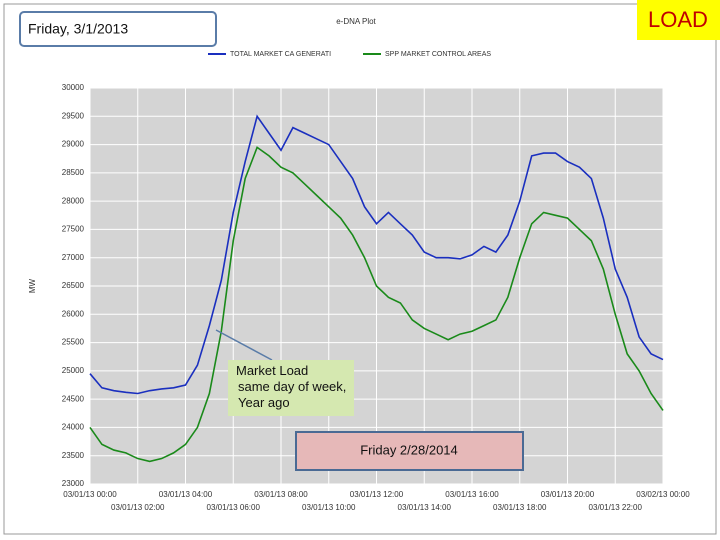 This screenshot has height=540, width=720. What do you see at coordinates (73, 144) in the screenshot?
I see `y-tick-label: 29000` at bounding box center [73, 144].